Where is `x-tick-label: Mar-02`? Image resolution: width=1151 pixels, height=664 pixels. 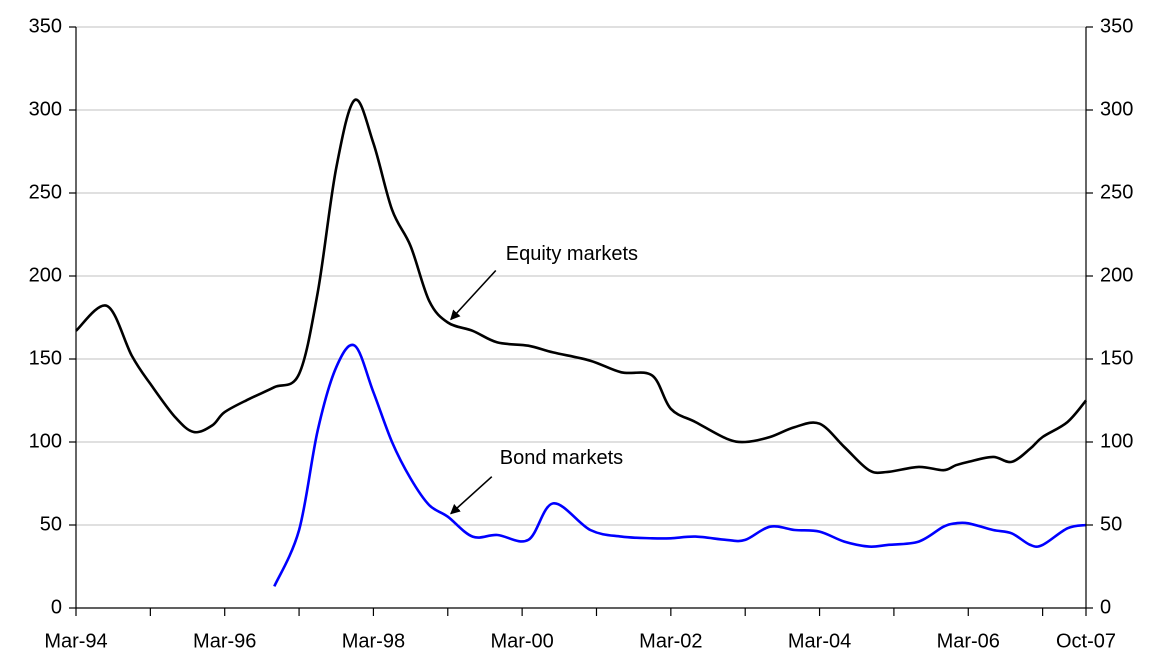
x-tick-label: Mar-02 is located at coordinates (670, 641).